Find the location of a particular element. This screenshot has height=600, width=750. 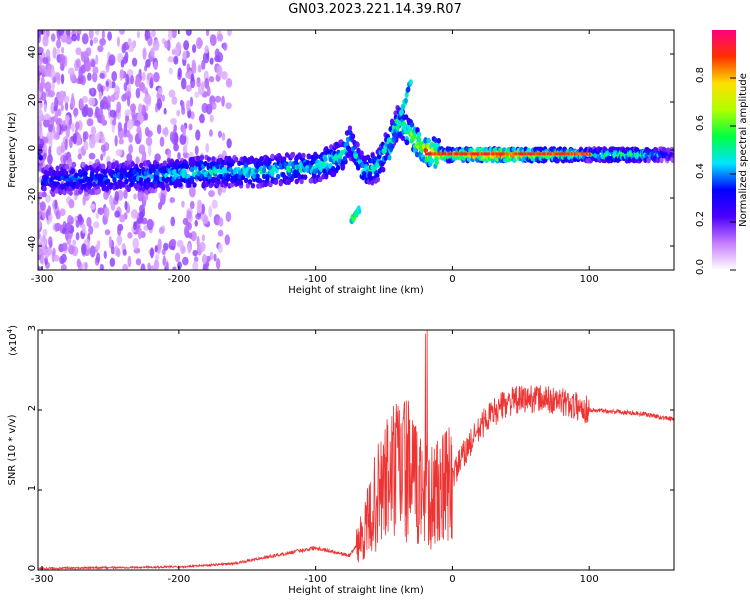

y-tick-label: -20 is located at coordinates (32, 196).